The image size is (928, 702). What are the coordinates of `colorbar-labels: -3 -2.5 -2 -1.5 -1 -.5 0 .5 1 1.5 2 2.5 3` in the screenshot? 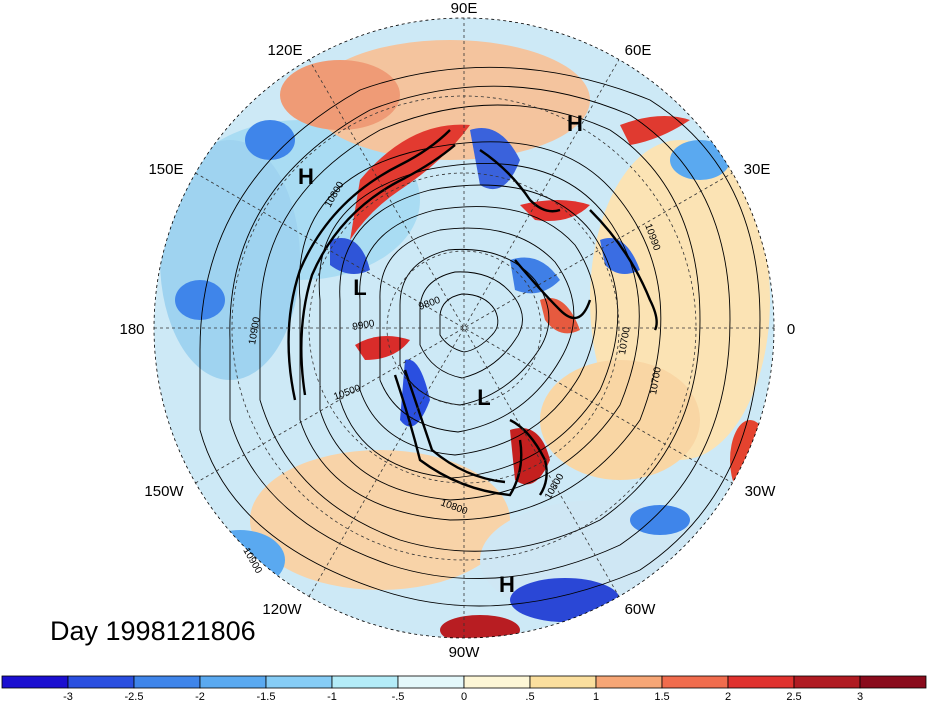 It's located at (463, 696).